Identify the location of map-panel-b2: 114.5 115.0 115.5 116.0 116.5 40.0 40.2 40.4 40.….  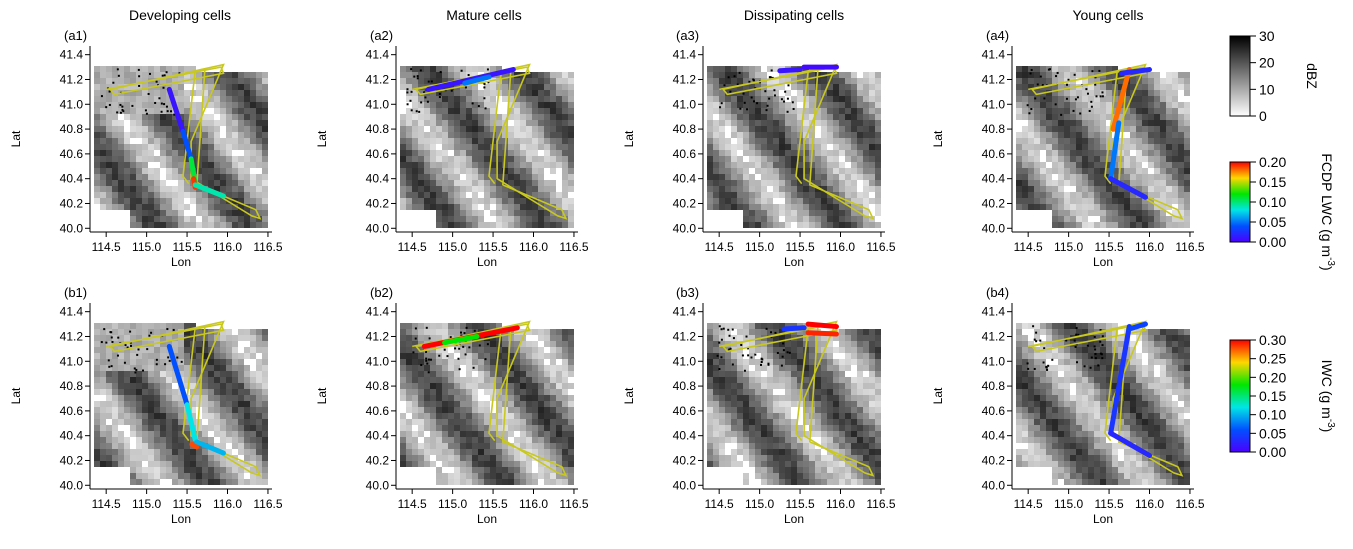
(452, 414).